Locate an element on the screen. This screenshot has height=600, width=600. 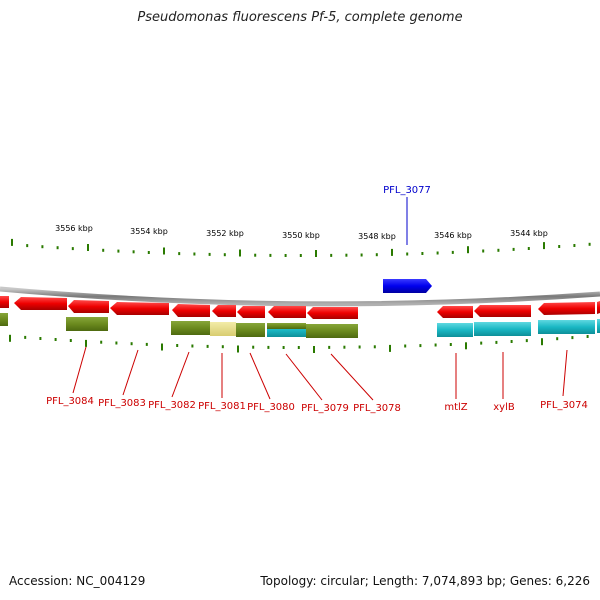
gene-label-PFL_3081: PFL_3081 is located at coordinates (222, 406).